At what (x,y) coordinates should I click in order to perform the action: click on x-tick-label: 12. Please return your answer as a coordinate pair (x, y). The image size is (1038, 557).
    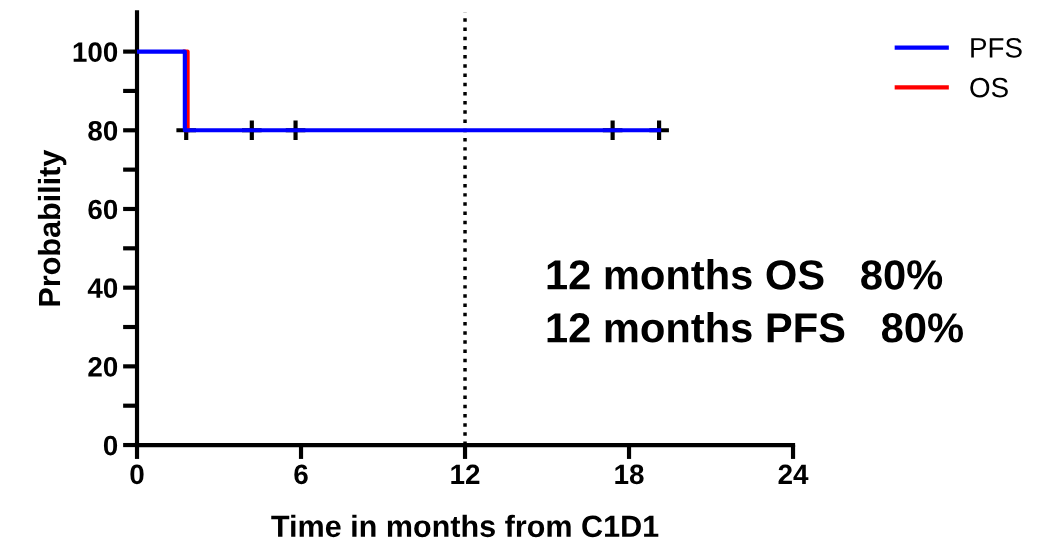
    Looking at the image, I should click on (465, 474).